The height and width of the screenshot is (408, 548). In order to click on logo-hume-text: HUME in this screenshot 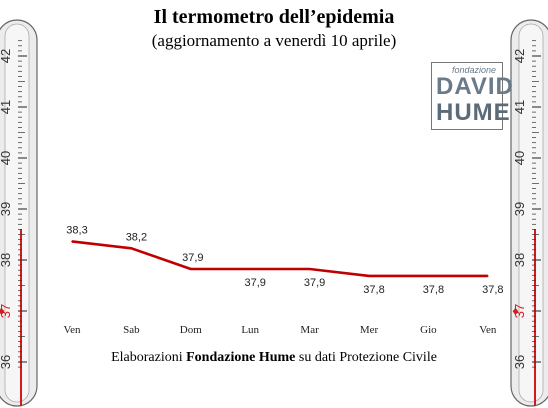, I will do `click(473, 112)`.